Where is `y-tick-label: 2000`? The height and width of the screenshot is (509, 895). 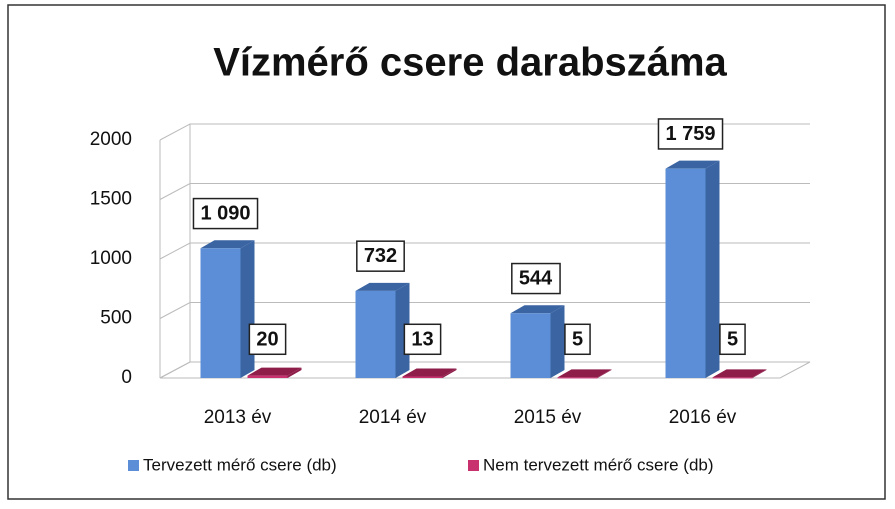
y-tick-label: 2000 is located at coordinates (111, 139).